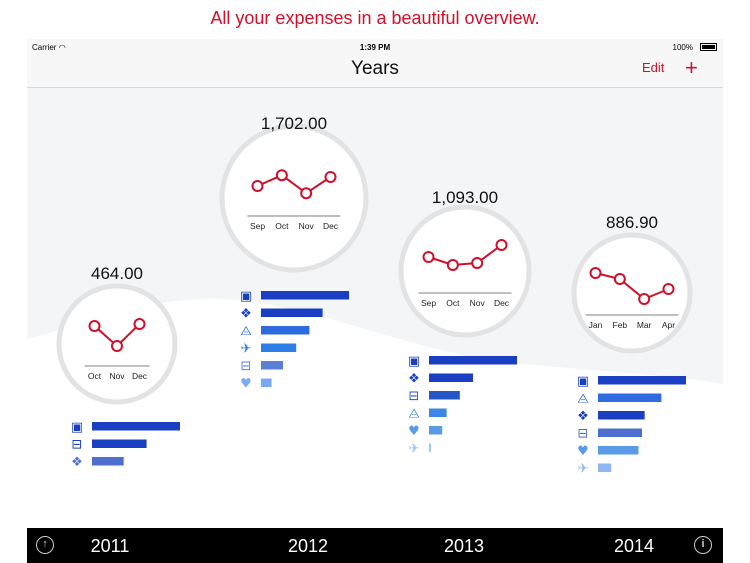 The height and width of the screenshot is (563, 750). I want to click on year-tab-bar: ↑ 2011 2012 2013 2014 i, so click(375, 545).